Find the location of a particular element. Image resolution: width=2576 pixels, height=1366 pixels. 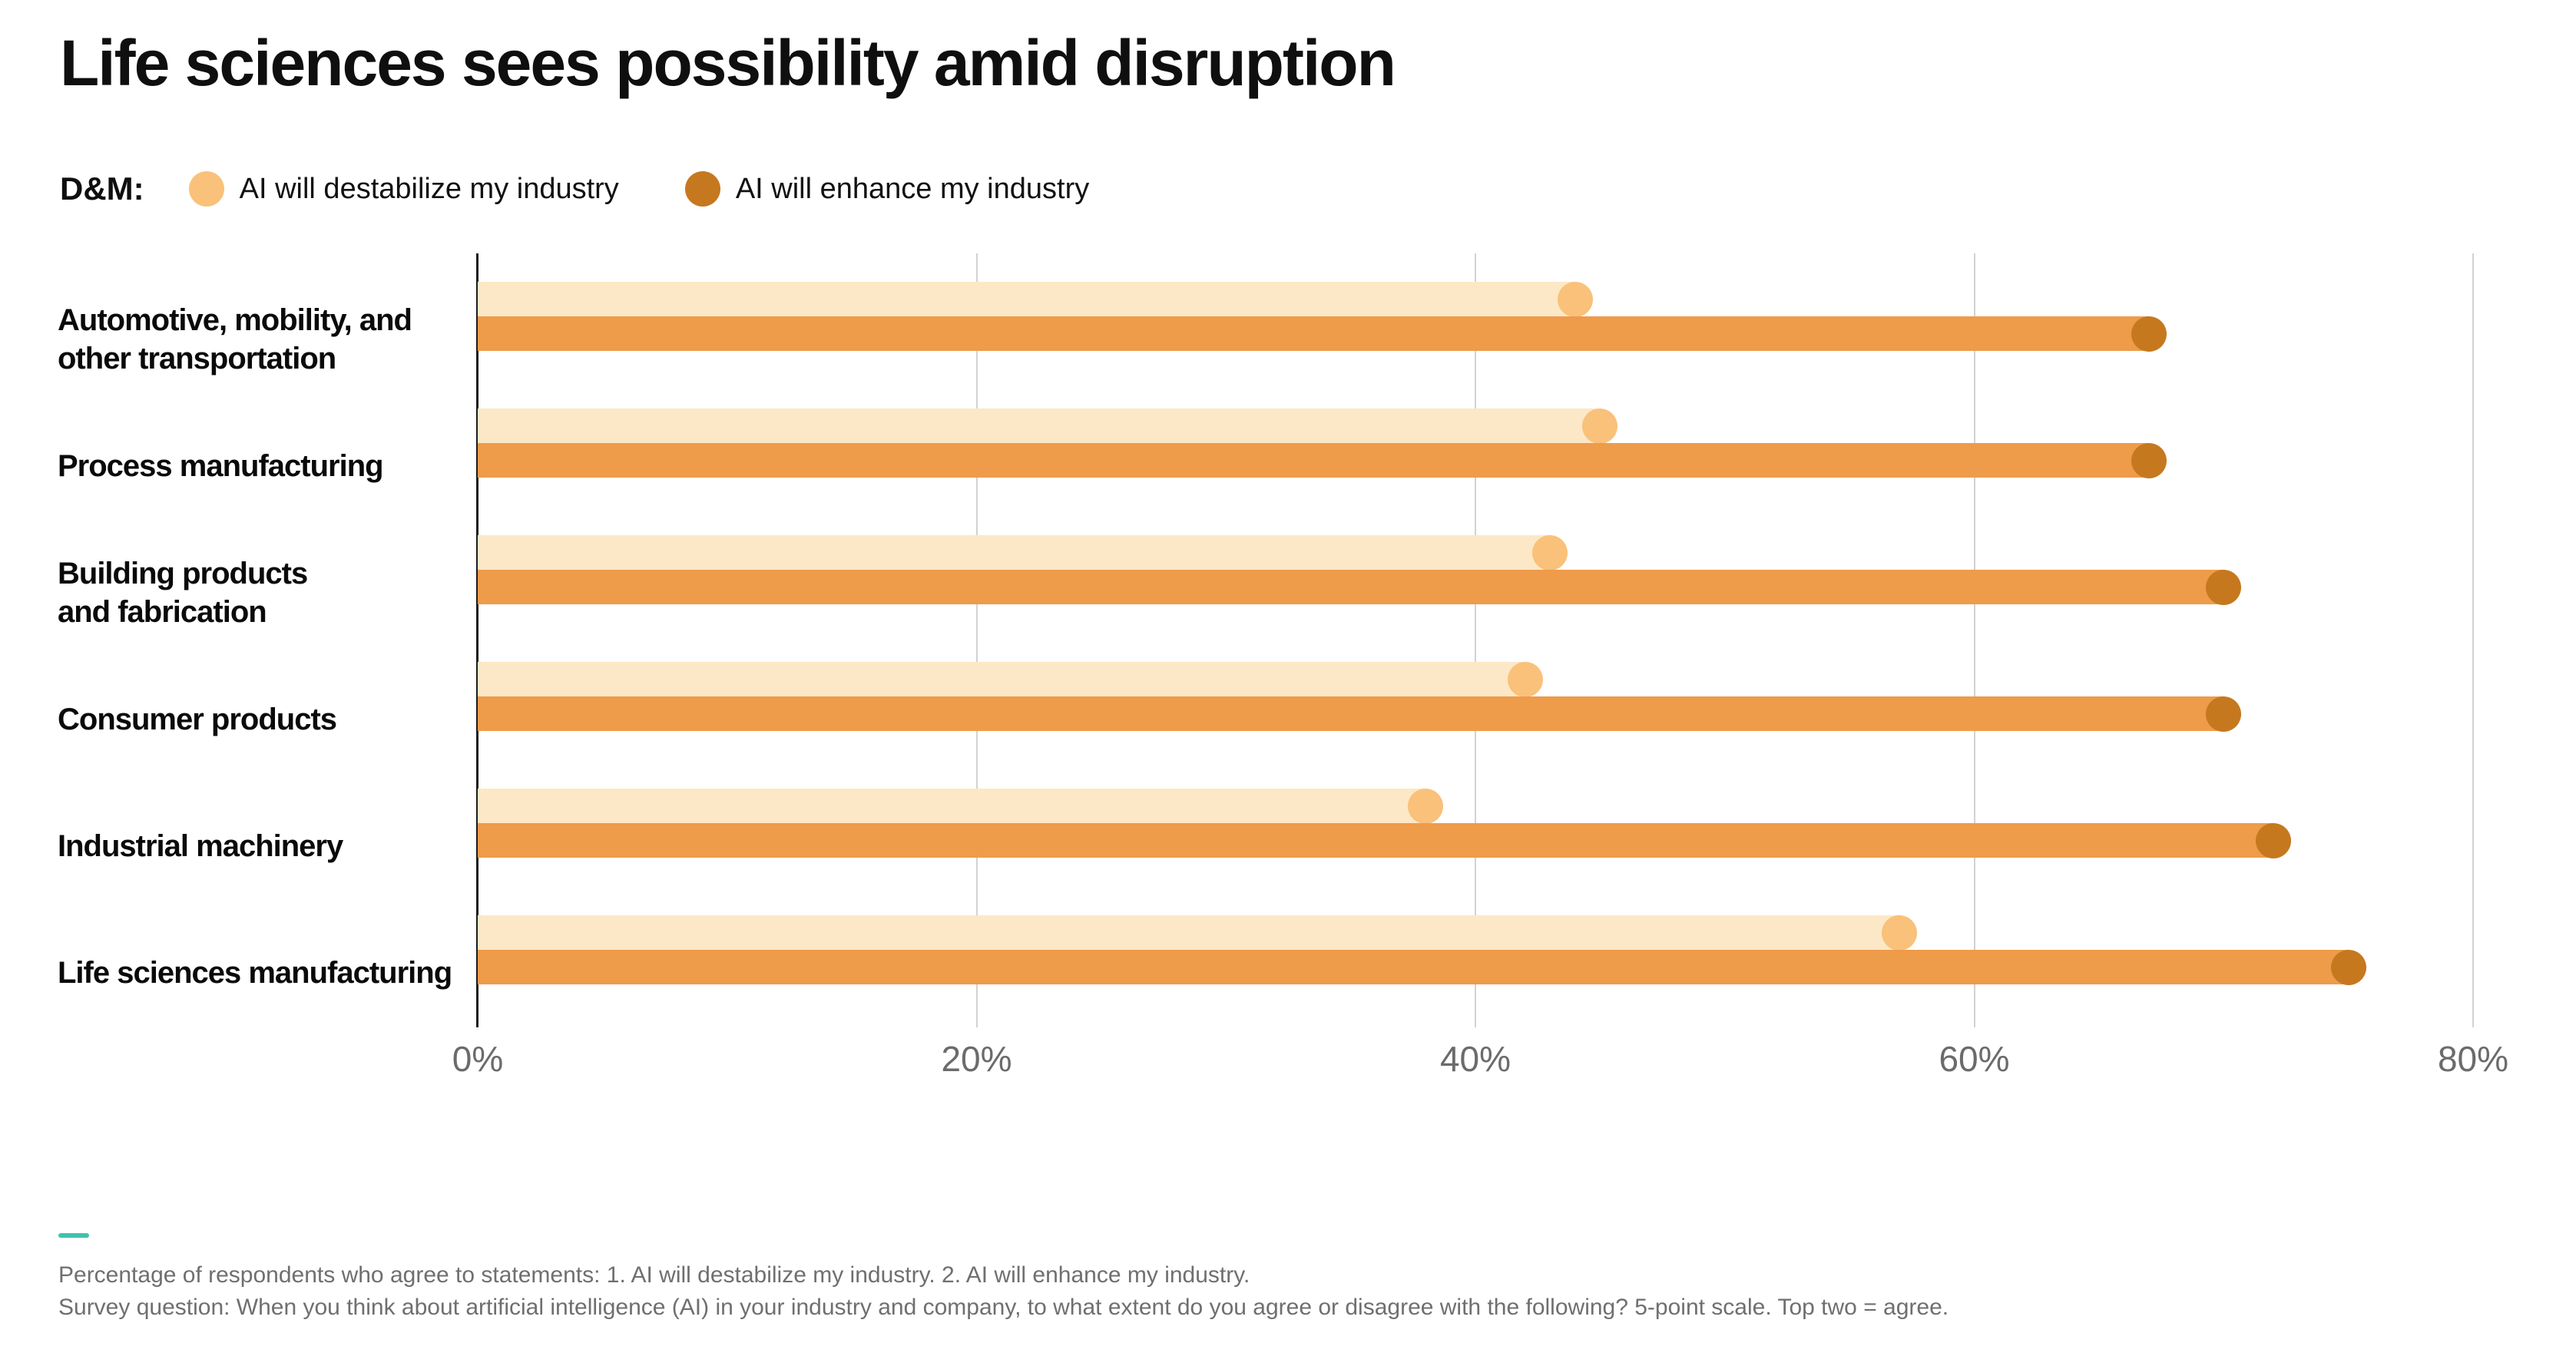

category-label: Process manufacturing is located at coordinates (221, 466).